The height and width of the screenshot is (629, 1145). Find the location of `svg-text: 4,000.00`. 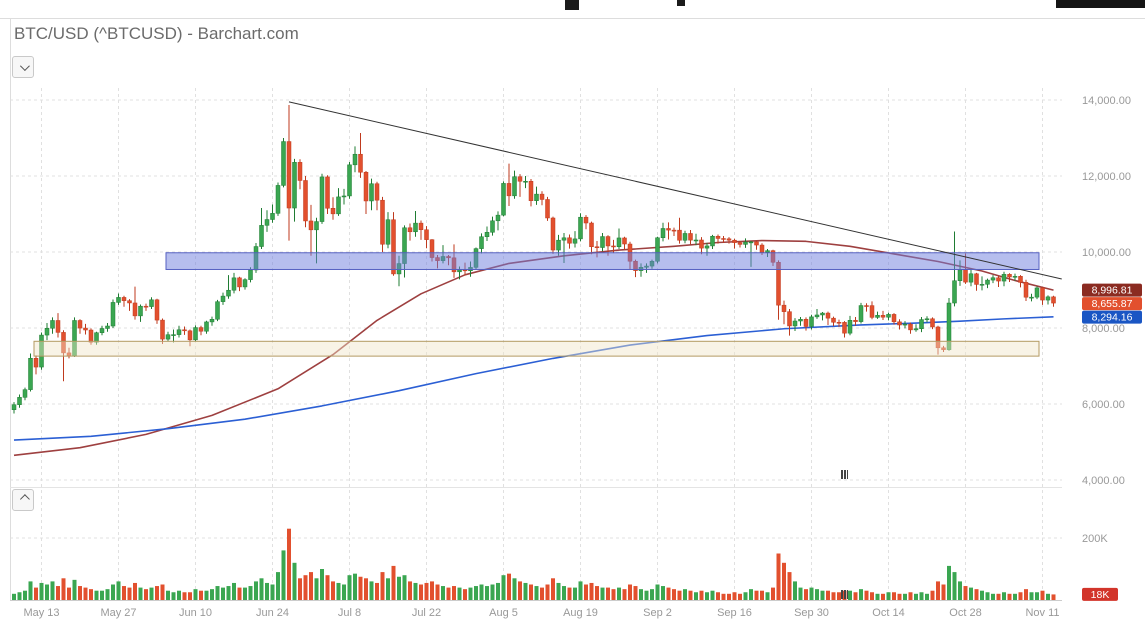

svg-text: 4,000.00 is located at coordinates (1103, 481).